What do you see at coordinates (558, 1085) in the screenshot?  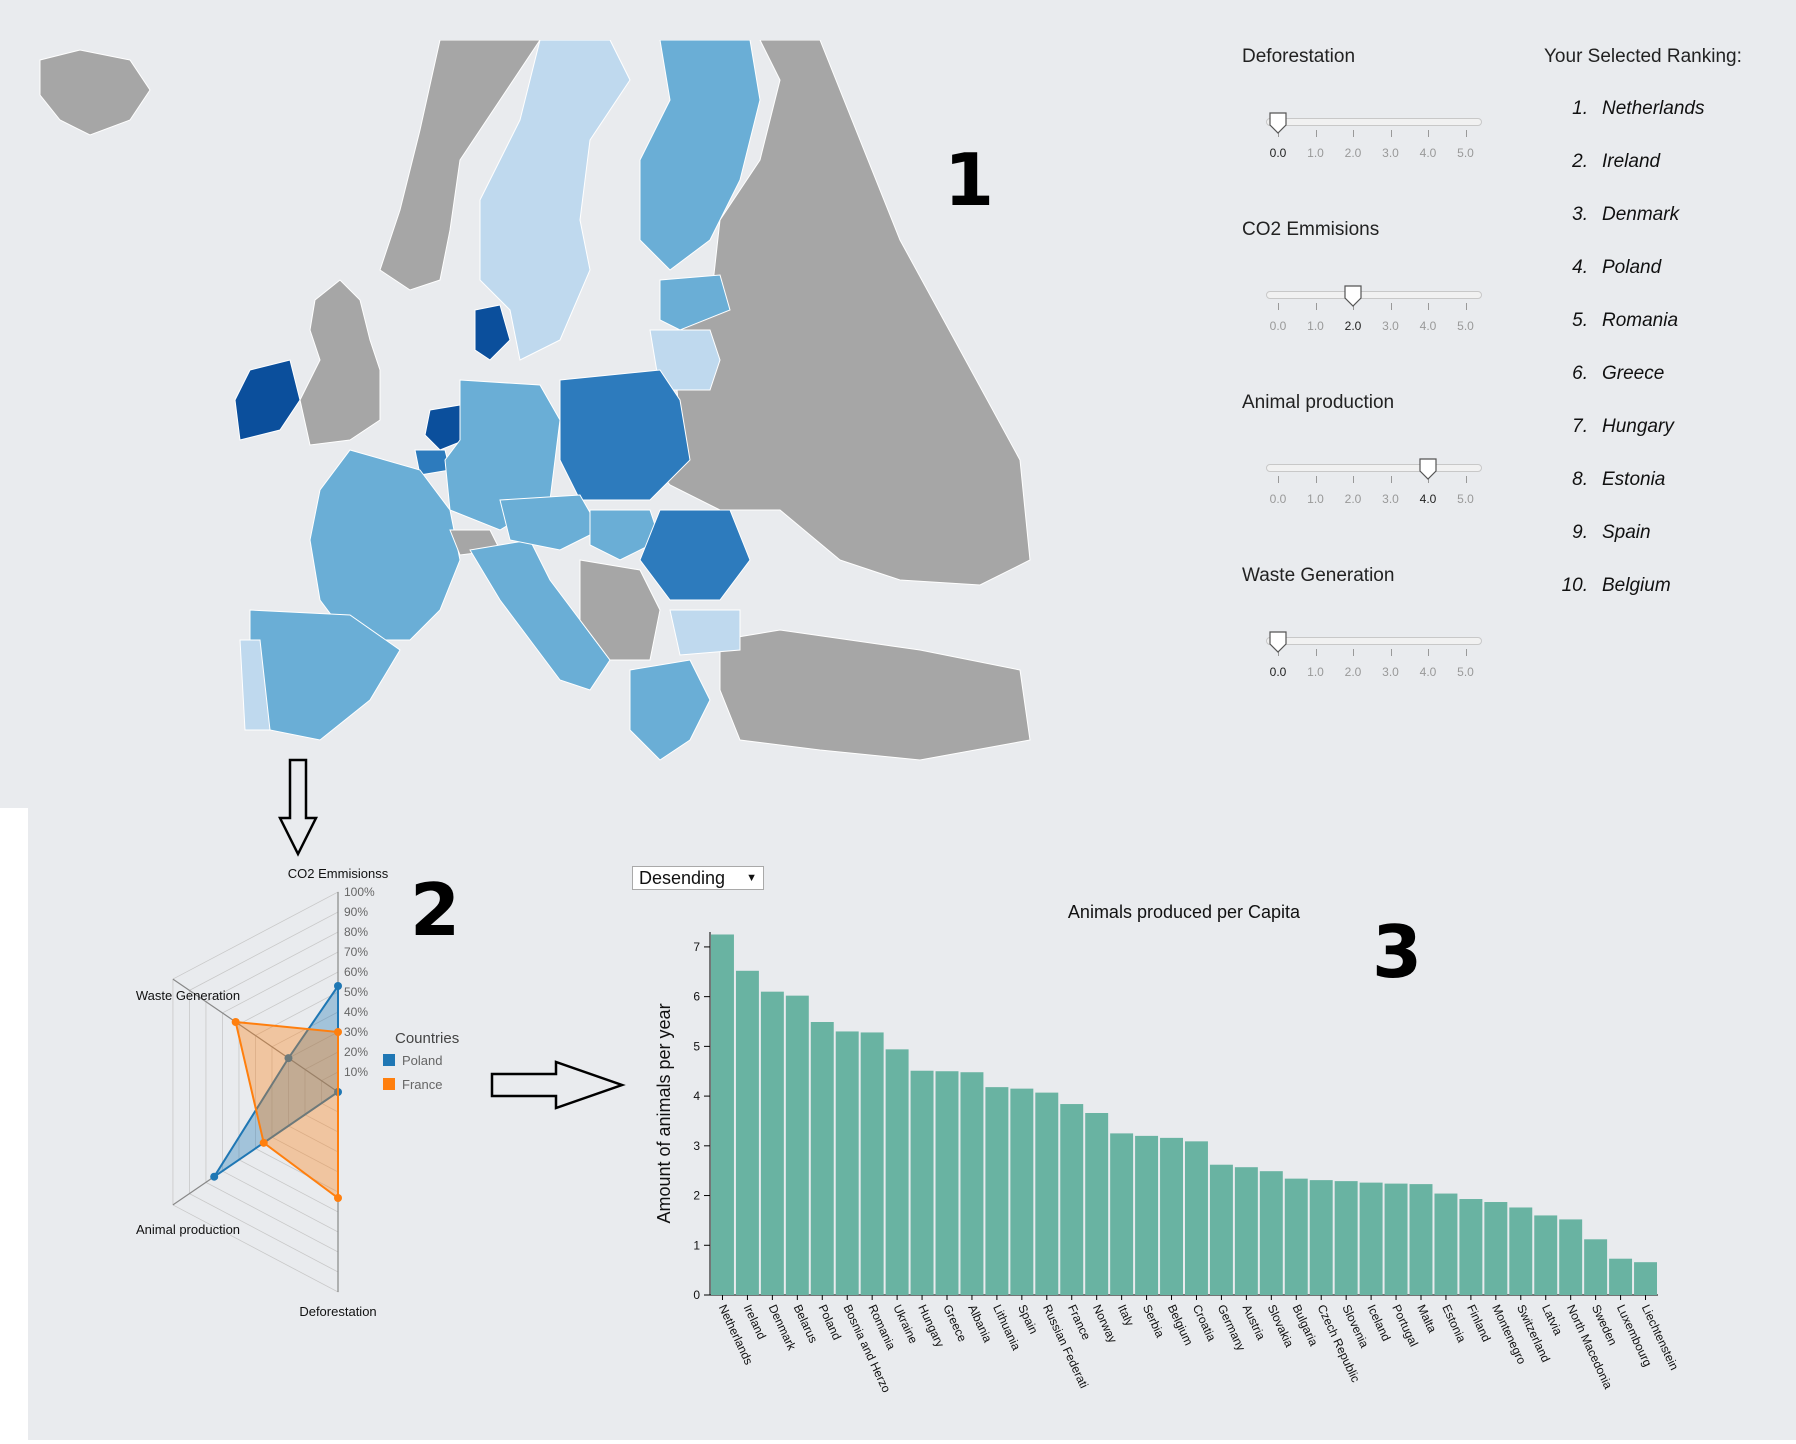 I see `right-arrow-icon` at bounding box center [558, 1085].